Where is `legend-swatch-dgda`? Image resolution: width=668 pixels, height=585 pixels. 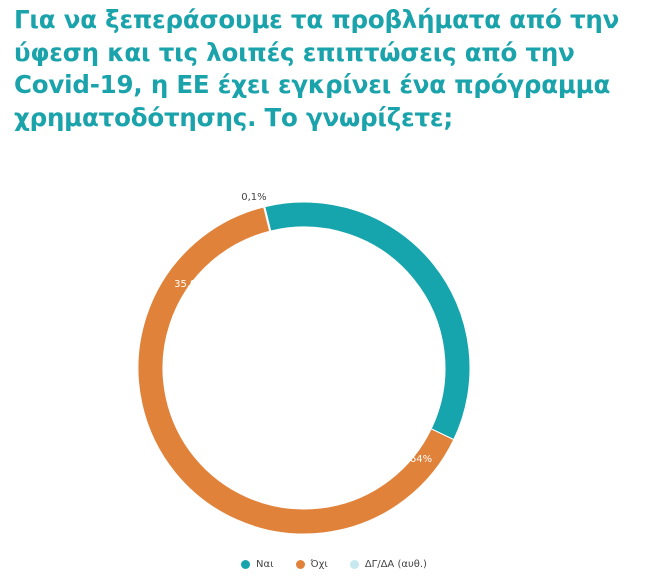
legend-swatch-dgda is located at coordinates (354, 564).